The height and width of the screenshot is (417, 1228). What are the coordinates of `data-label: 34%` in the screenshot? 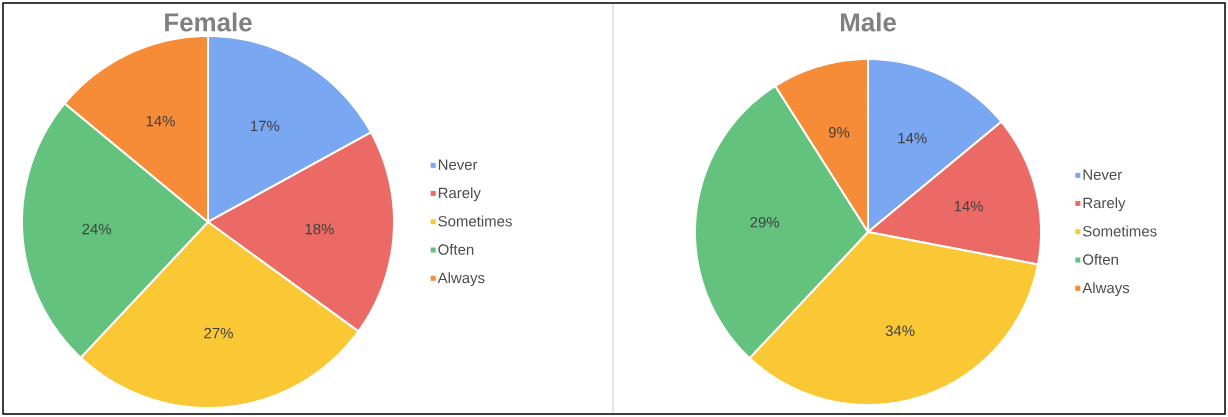 It's located at (900, 330).